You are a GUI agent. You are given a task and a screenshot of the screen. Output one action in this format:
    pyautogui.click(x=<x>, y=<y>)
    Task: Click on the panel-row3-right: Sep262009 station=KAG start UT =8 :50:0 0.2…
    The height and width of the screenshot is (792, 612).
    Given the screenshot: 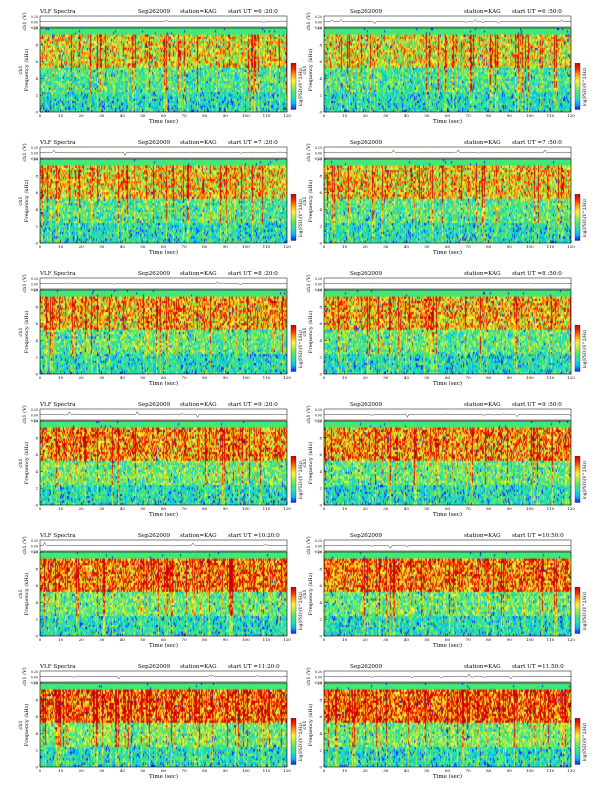 What is the action you would take?
    pyautogui.click(x=444, y=329)
    